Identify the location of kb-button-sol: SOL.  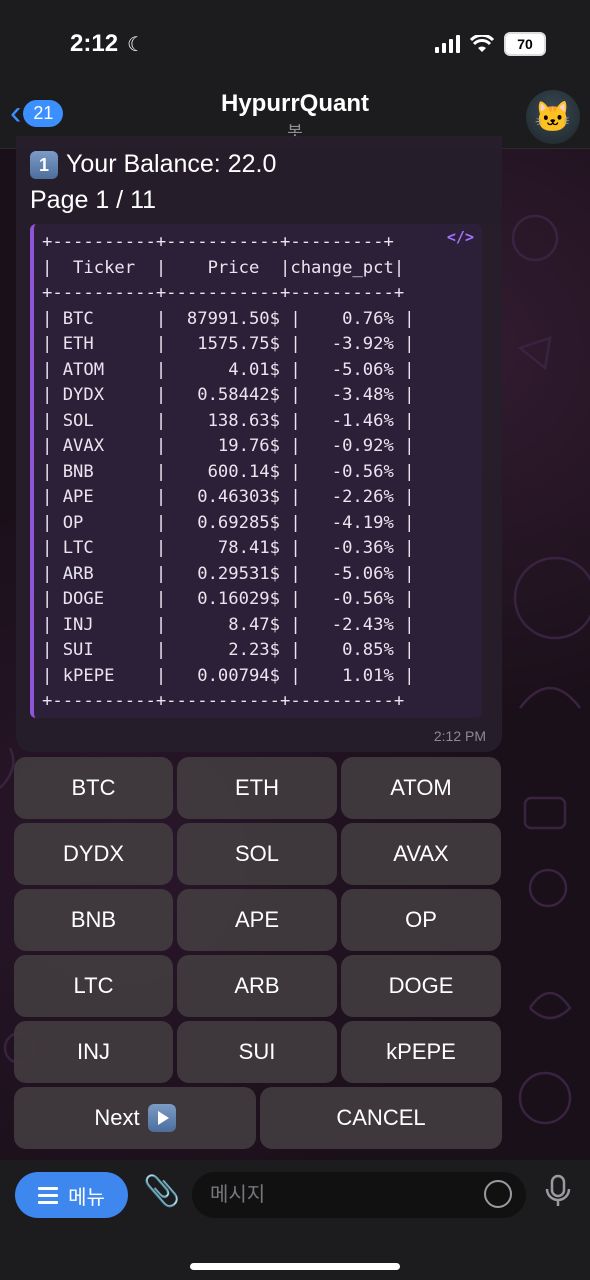
(257, 854).